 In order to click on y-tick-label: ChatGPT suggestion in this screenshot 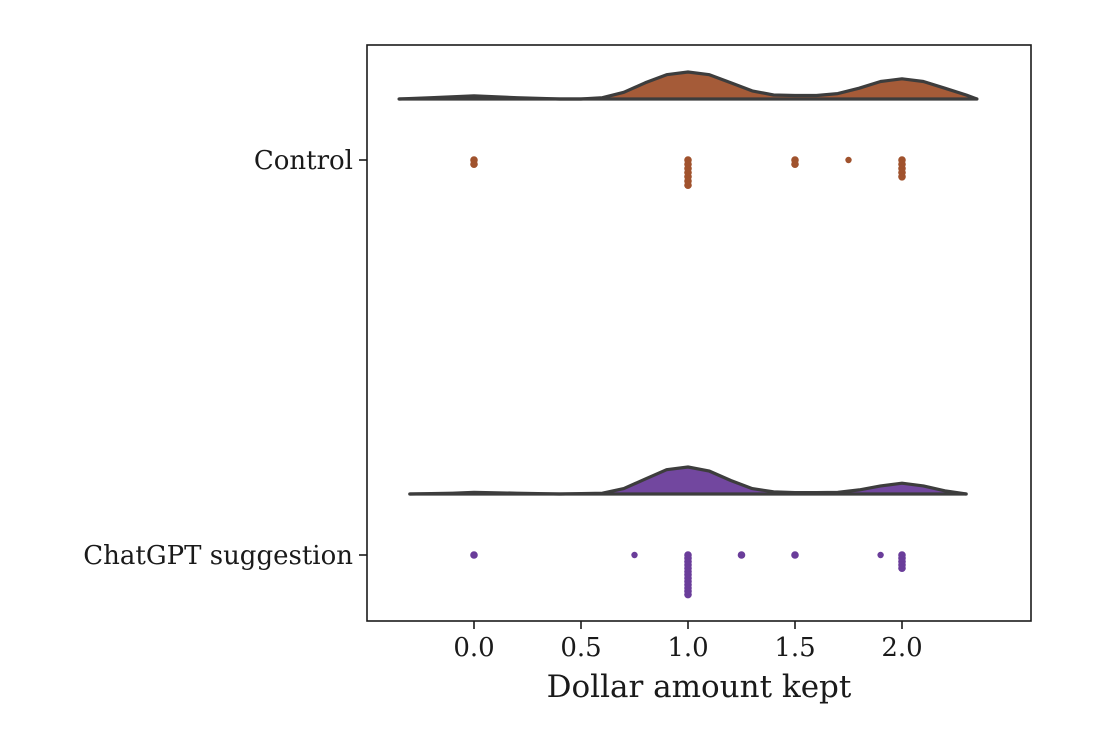, I will do `click(218, 556)`.